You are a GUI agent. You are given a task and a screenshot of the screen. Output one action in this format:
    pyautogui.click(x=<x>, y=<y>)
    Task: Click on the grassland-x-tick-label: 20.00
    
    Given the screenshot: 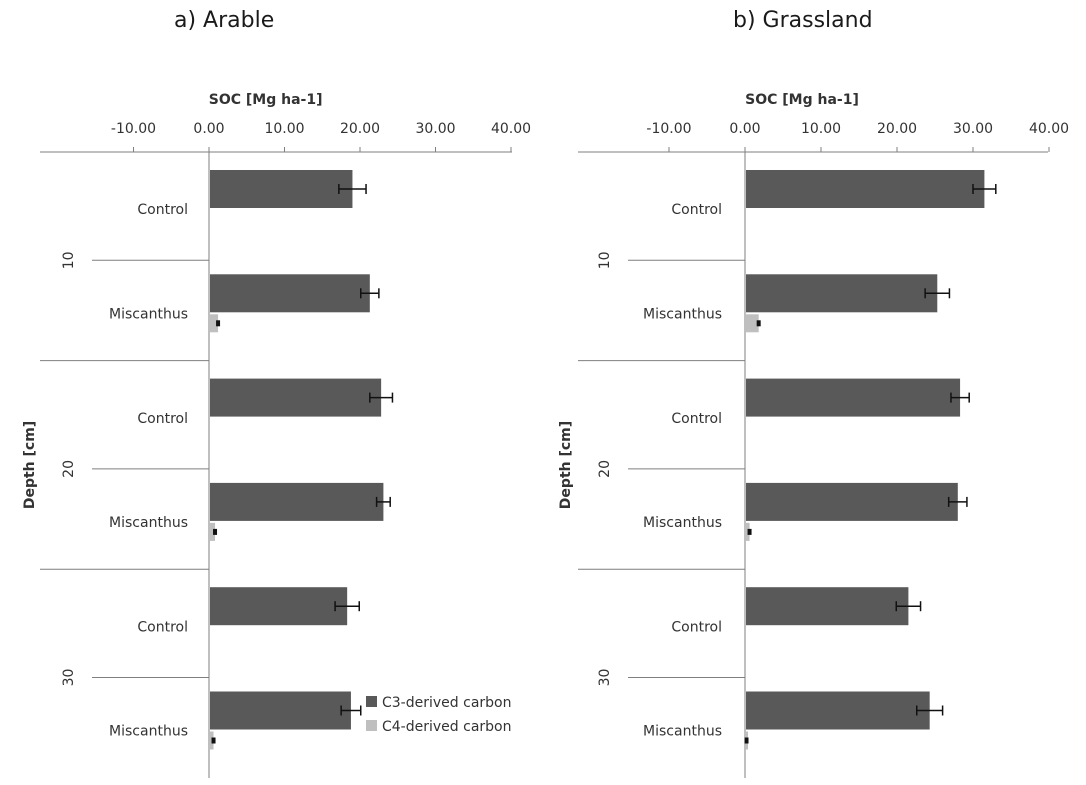 What is the action you would take?
    pyautogui.click(x=897, y=129)
    